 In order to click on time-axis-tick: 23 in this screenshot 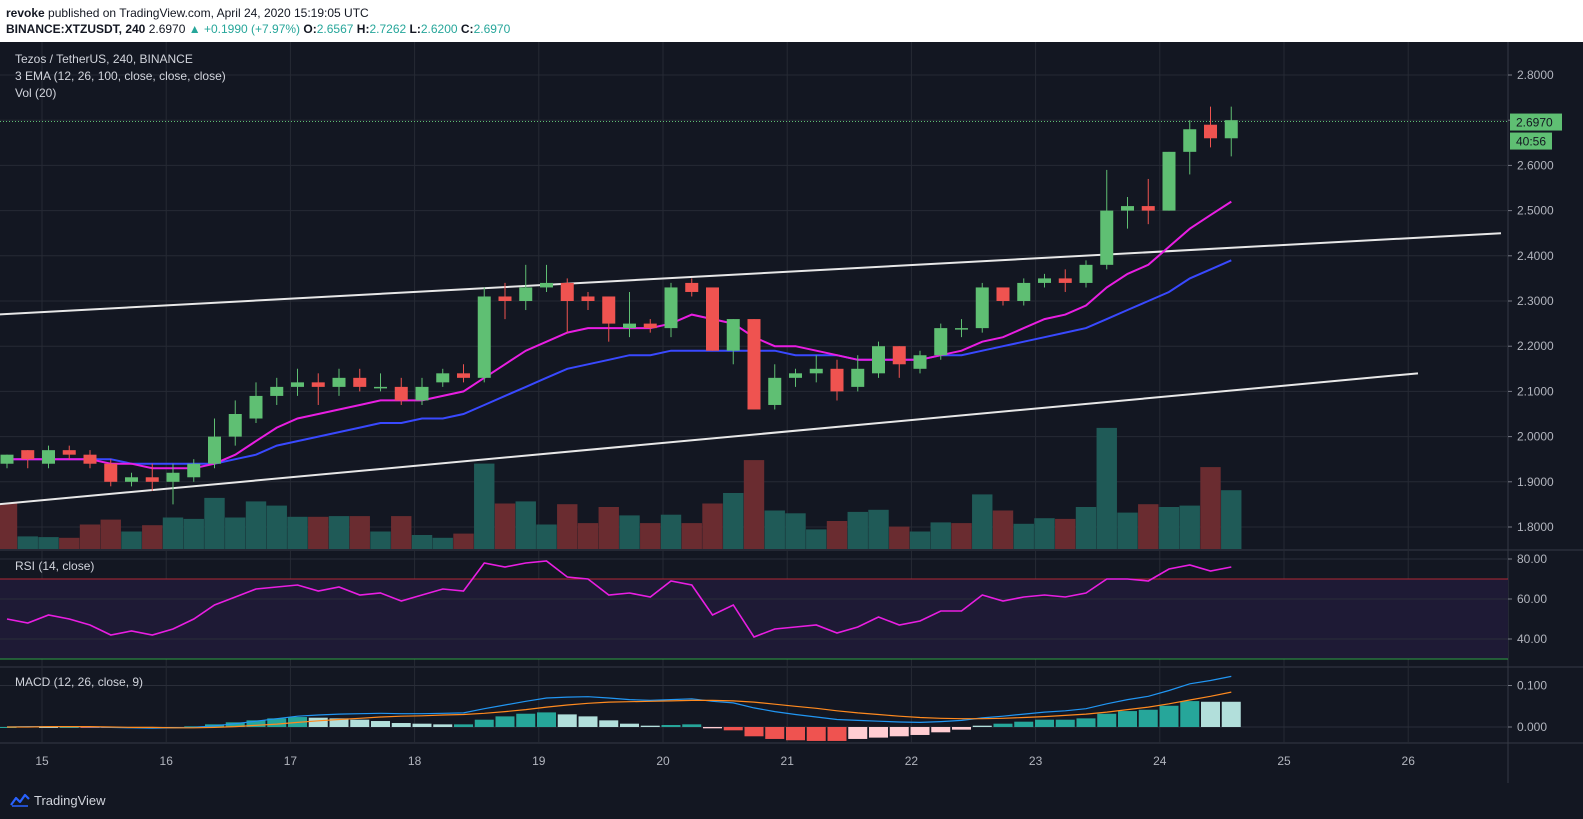, I will do `click(1036, 761)`.